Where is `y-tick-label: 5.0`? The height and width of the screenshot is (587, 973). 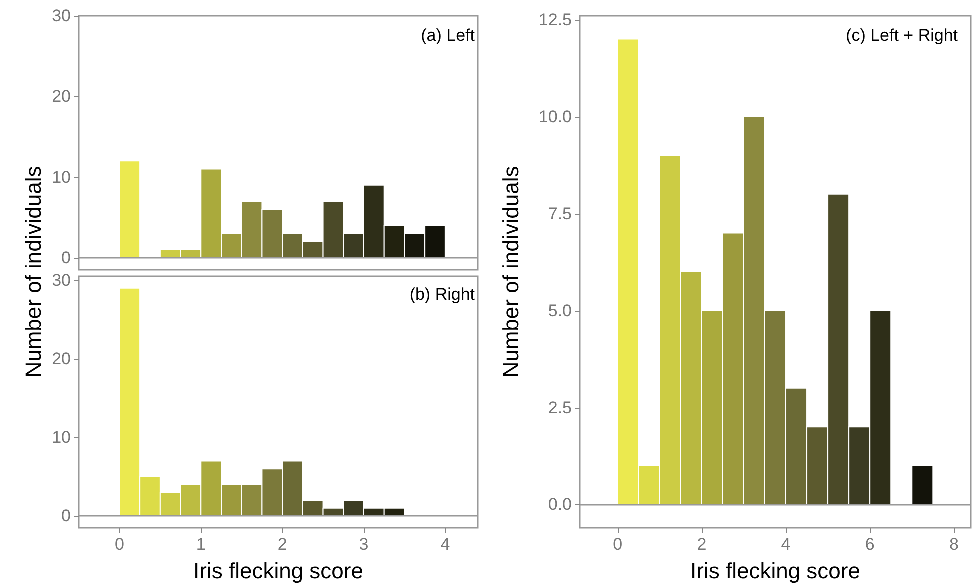
y-tick-label: 5.0 is located at coordinates (560, 310).